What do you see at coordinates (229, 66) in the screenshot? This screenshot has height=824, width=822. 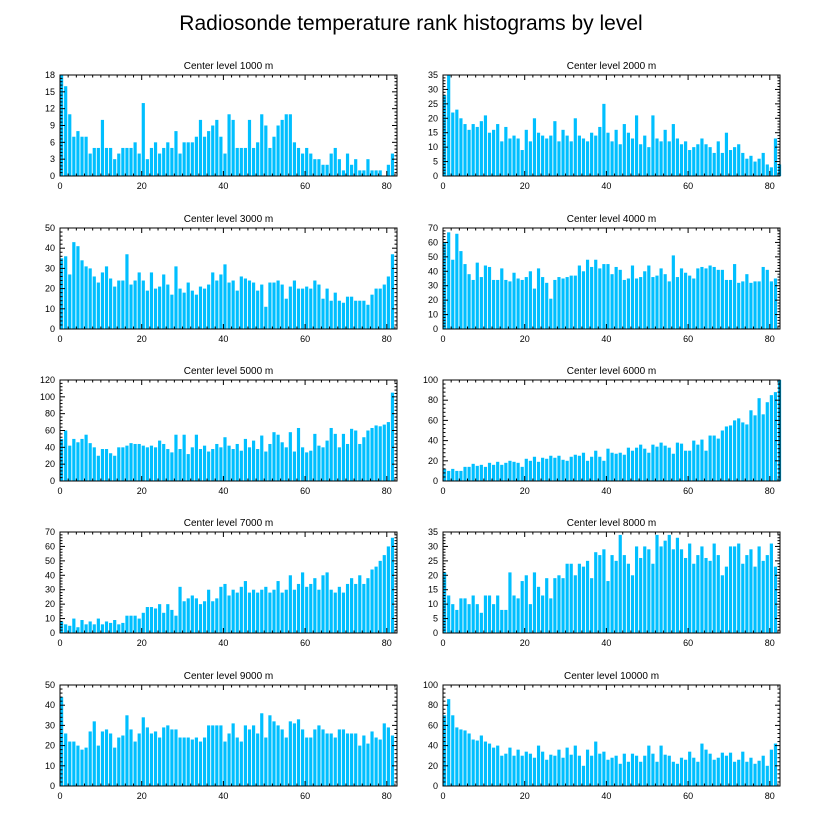 I see `panel-title: Center level 1000 m` at bounding box center [229, 66].